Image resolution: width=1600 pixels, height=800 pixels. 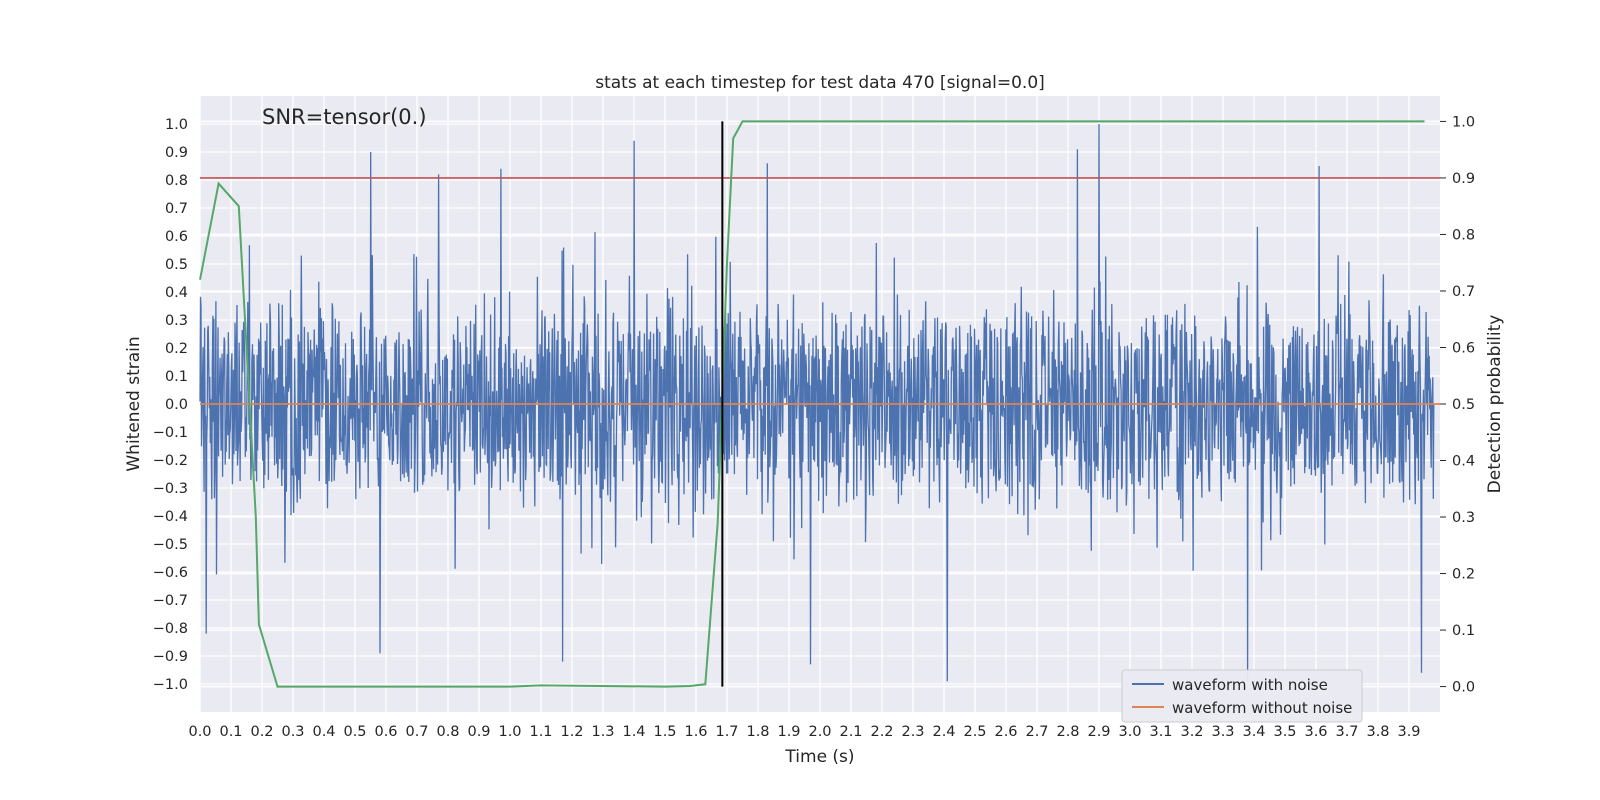 I want to click on y2-tick-label: 0.0, so click(x=1463, y=688).